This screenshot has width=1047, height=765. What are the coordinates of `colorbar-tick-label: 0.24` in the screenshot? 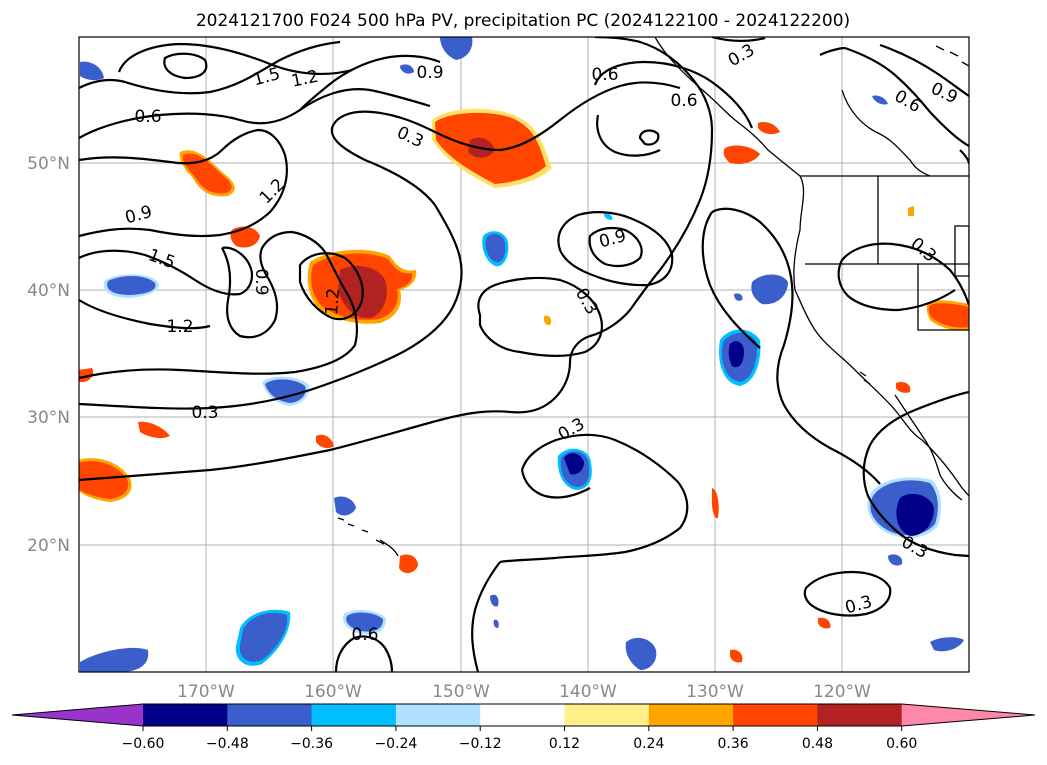 It's located at (648, 744).